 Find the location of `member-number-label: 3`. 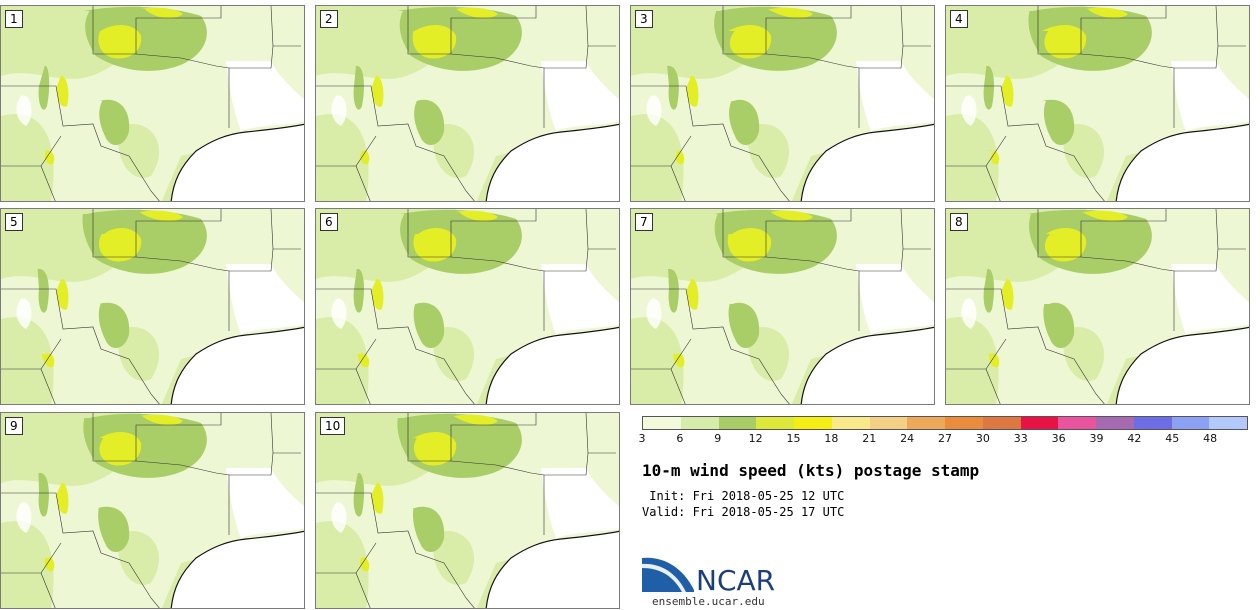

member-number-label: 3 is located at coordinates (644, 19).